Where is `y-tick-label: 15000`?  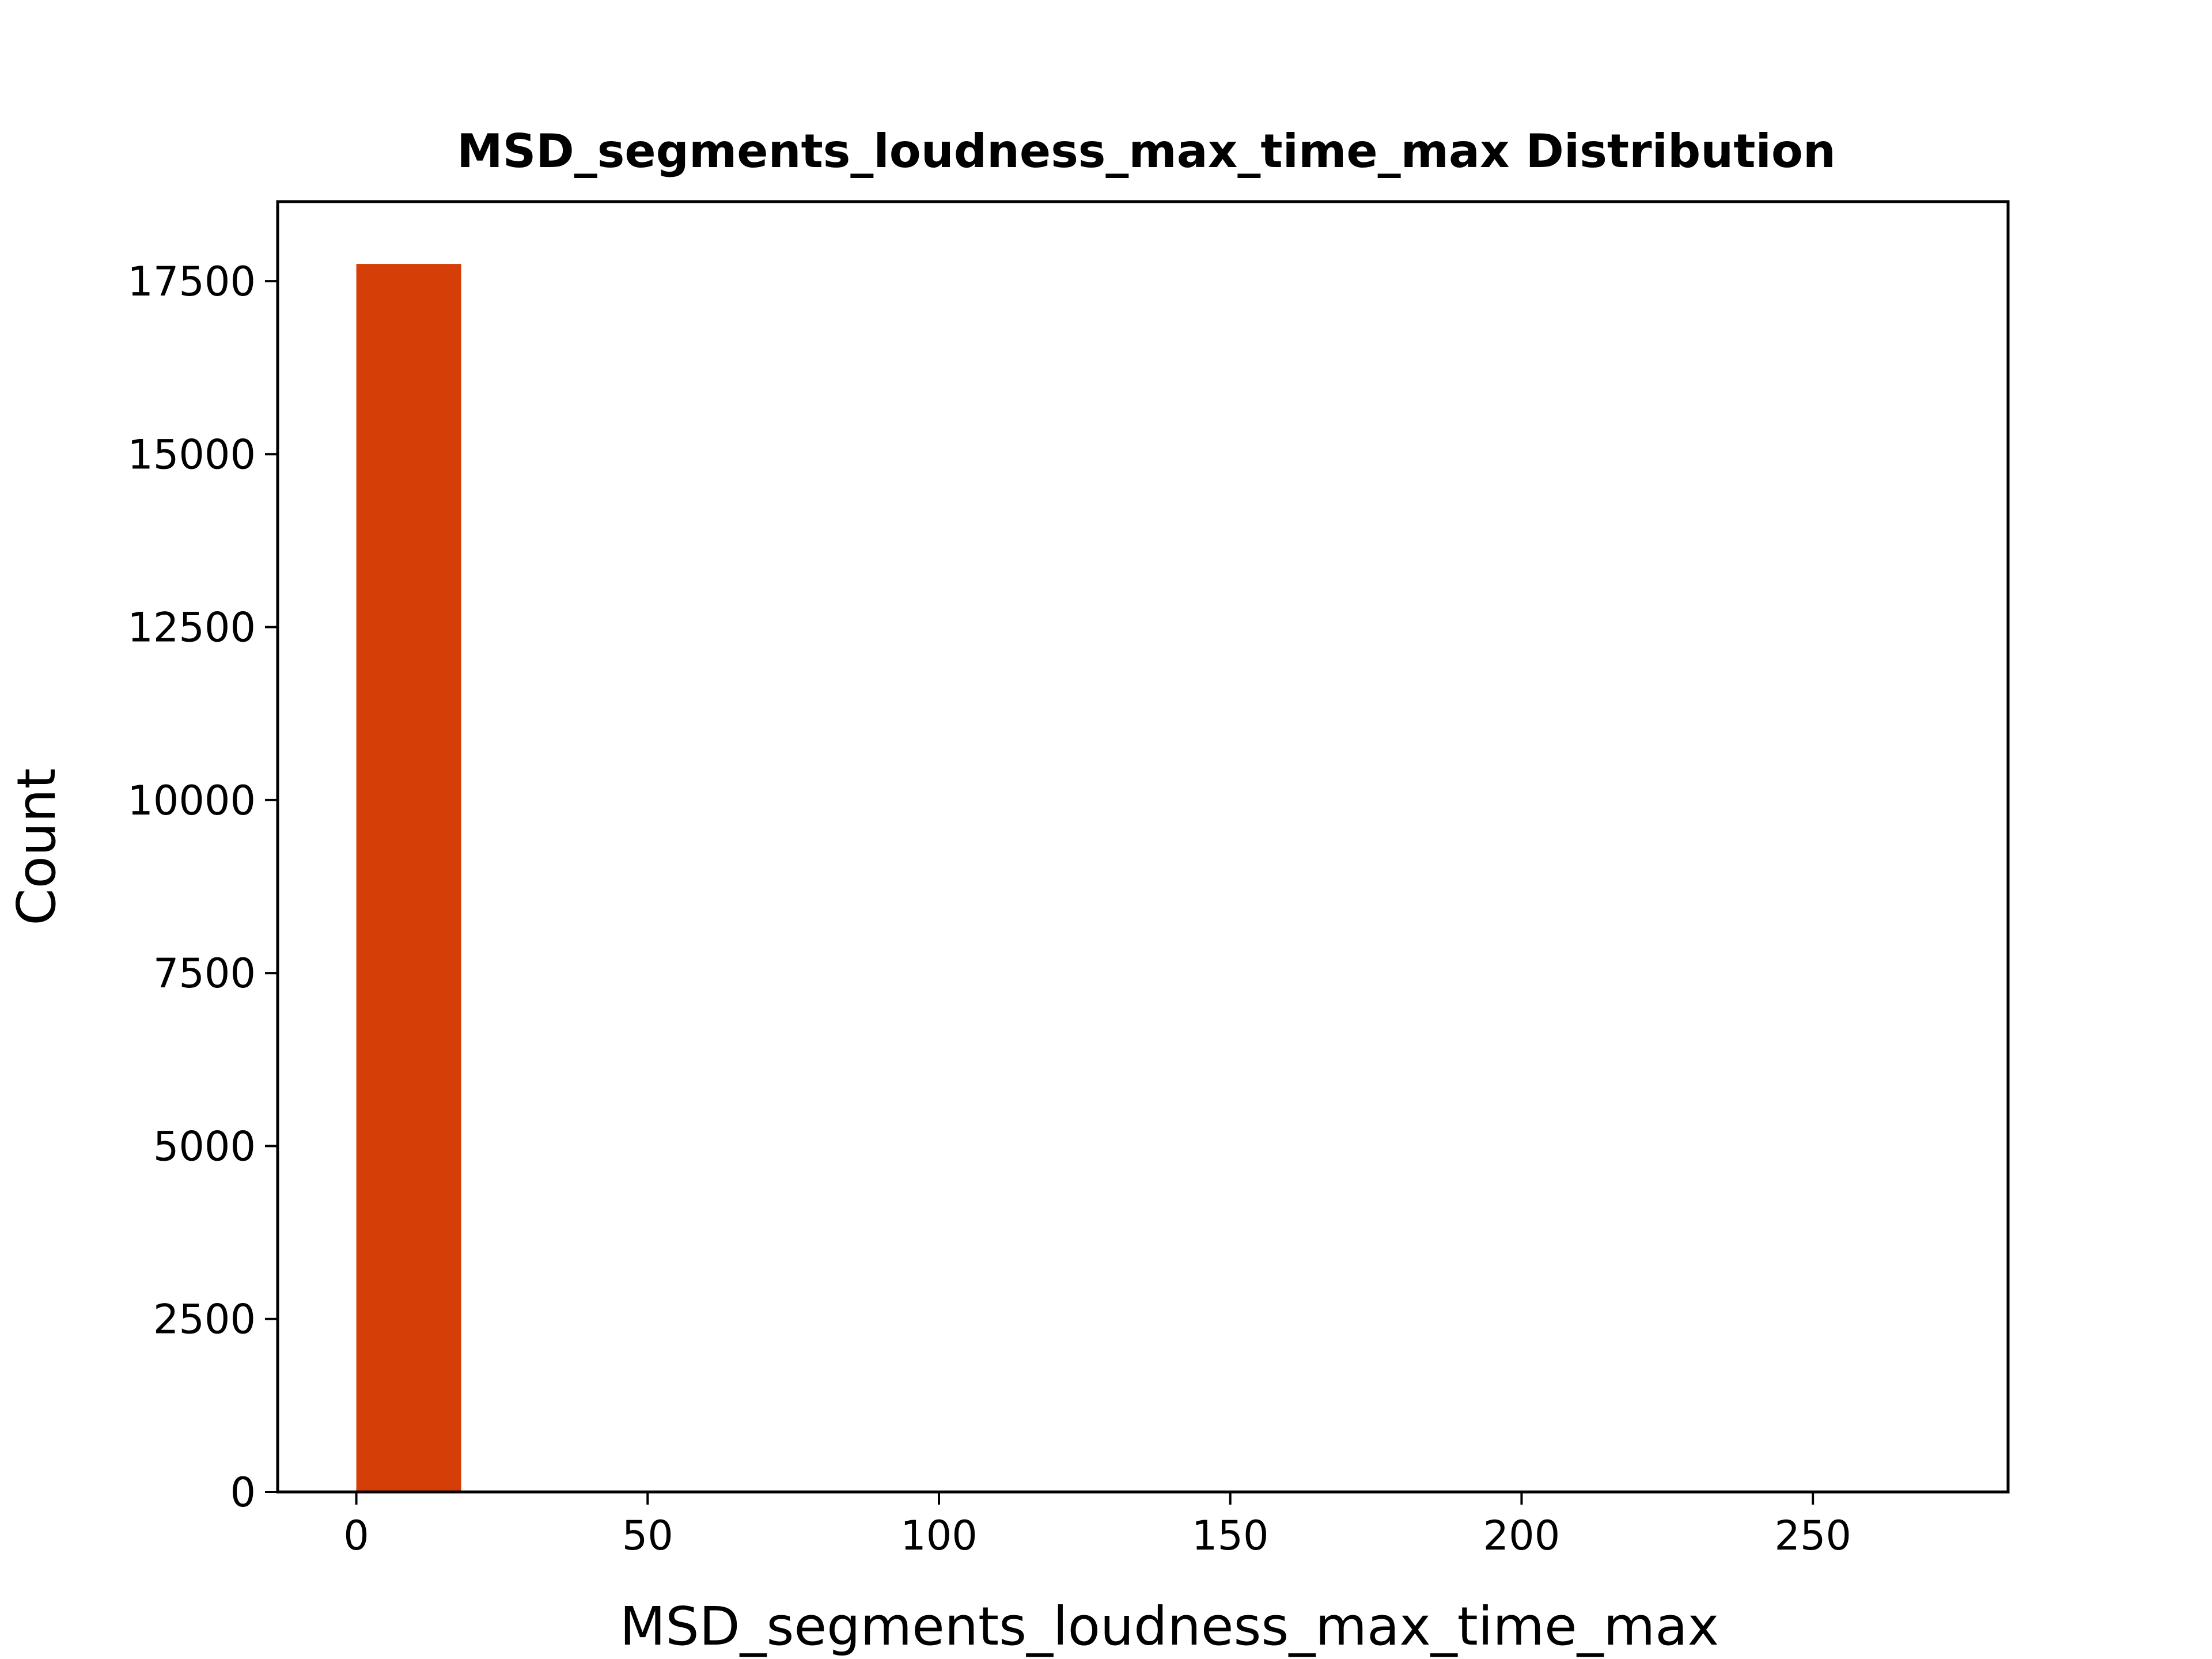
y-tick-label: 15000 is located at coordinates (191, 454).